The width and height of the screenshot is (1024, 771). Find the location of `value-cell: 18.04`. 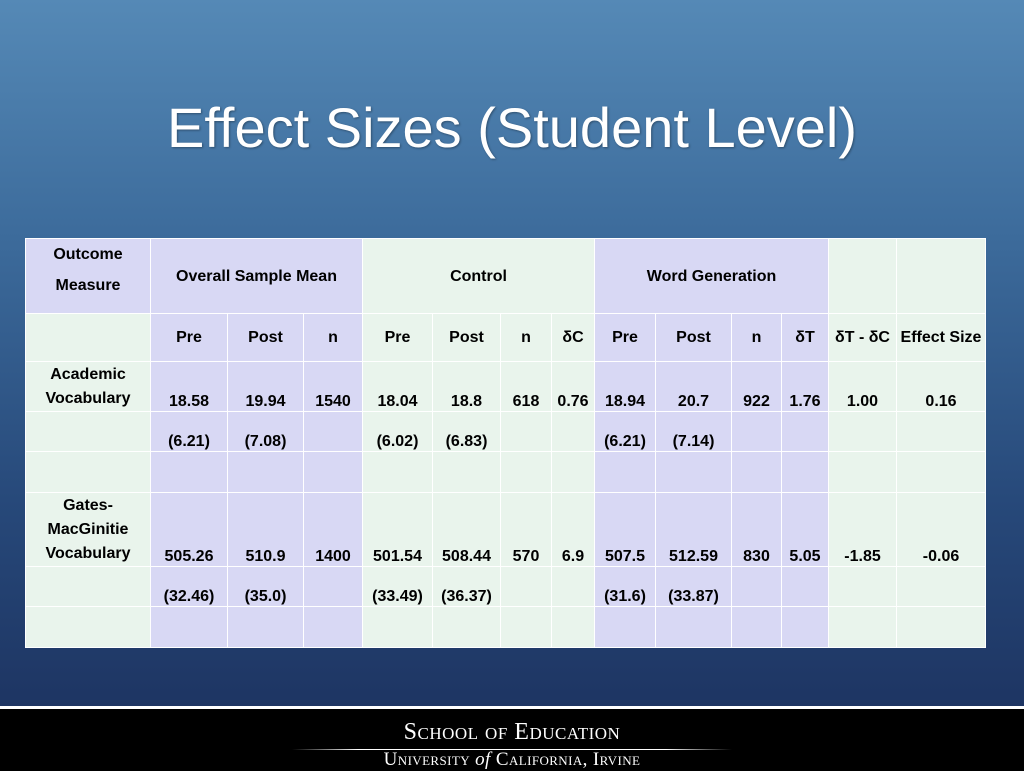

value-cell: 18.04 is located at coordinates (397, 386).